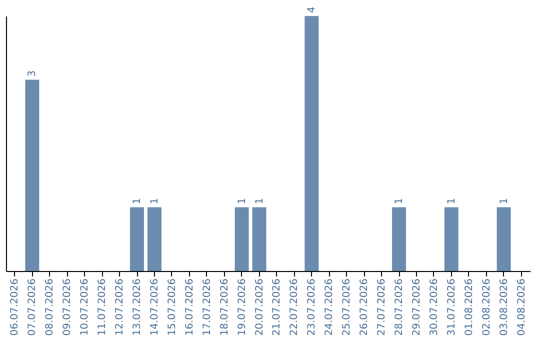 The width and height of the screenshot is (540, 340). I want to click on x-tick-label: 28.07.2026, so click(399, 307).